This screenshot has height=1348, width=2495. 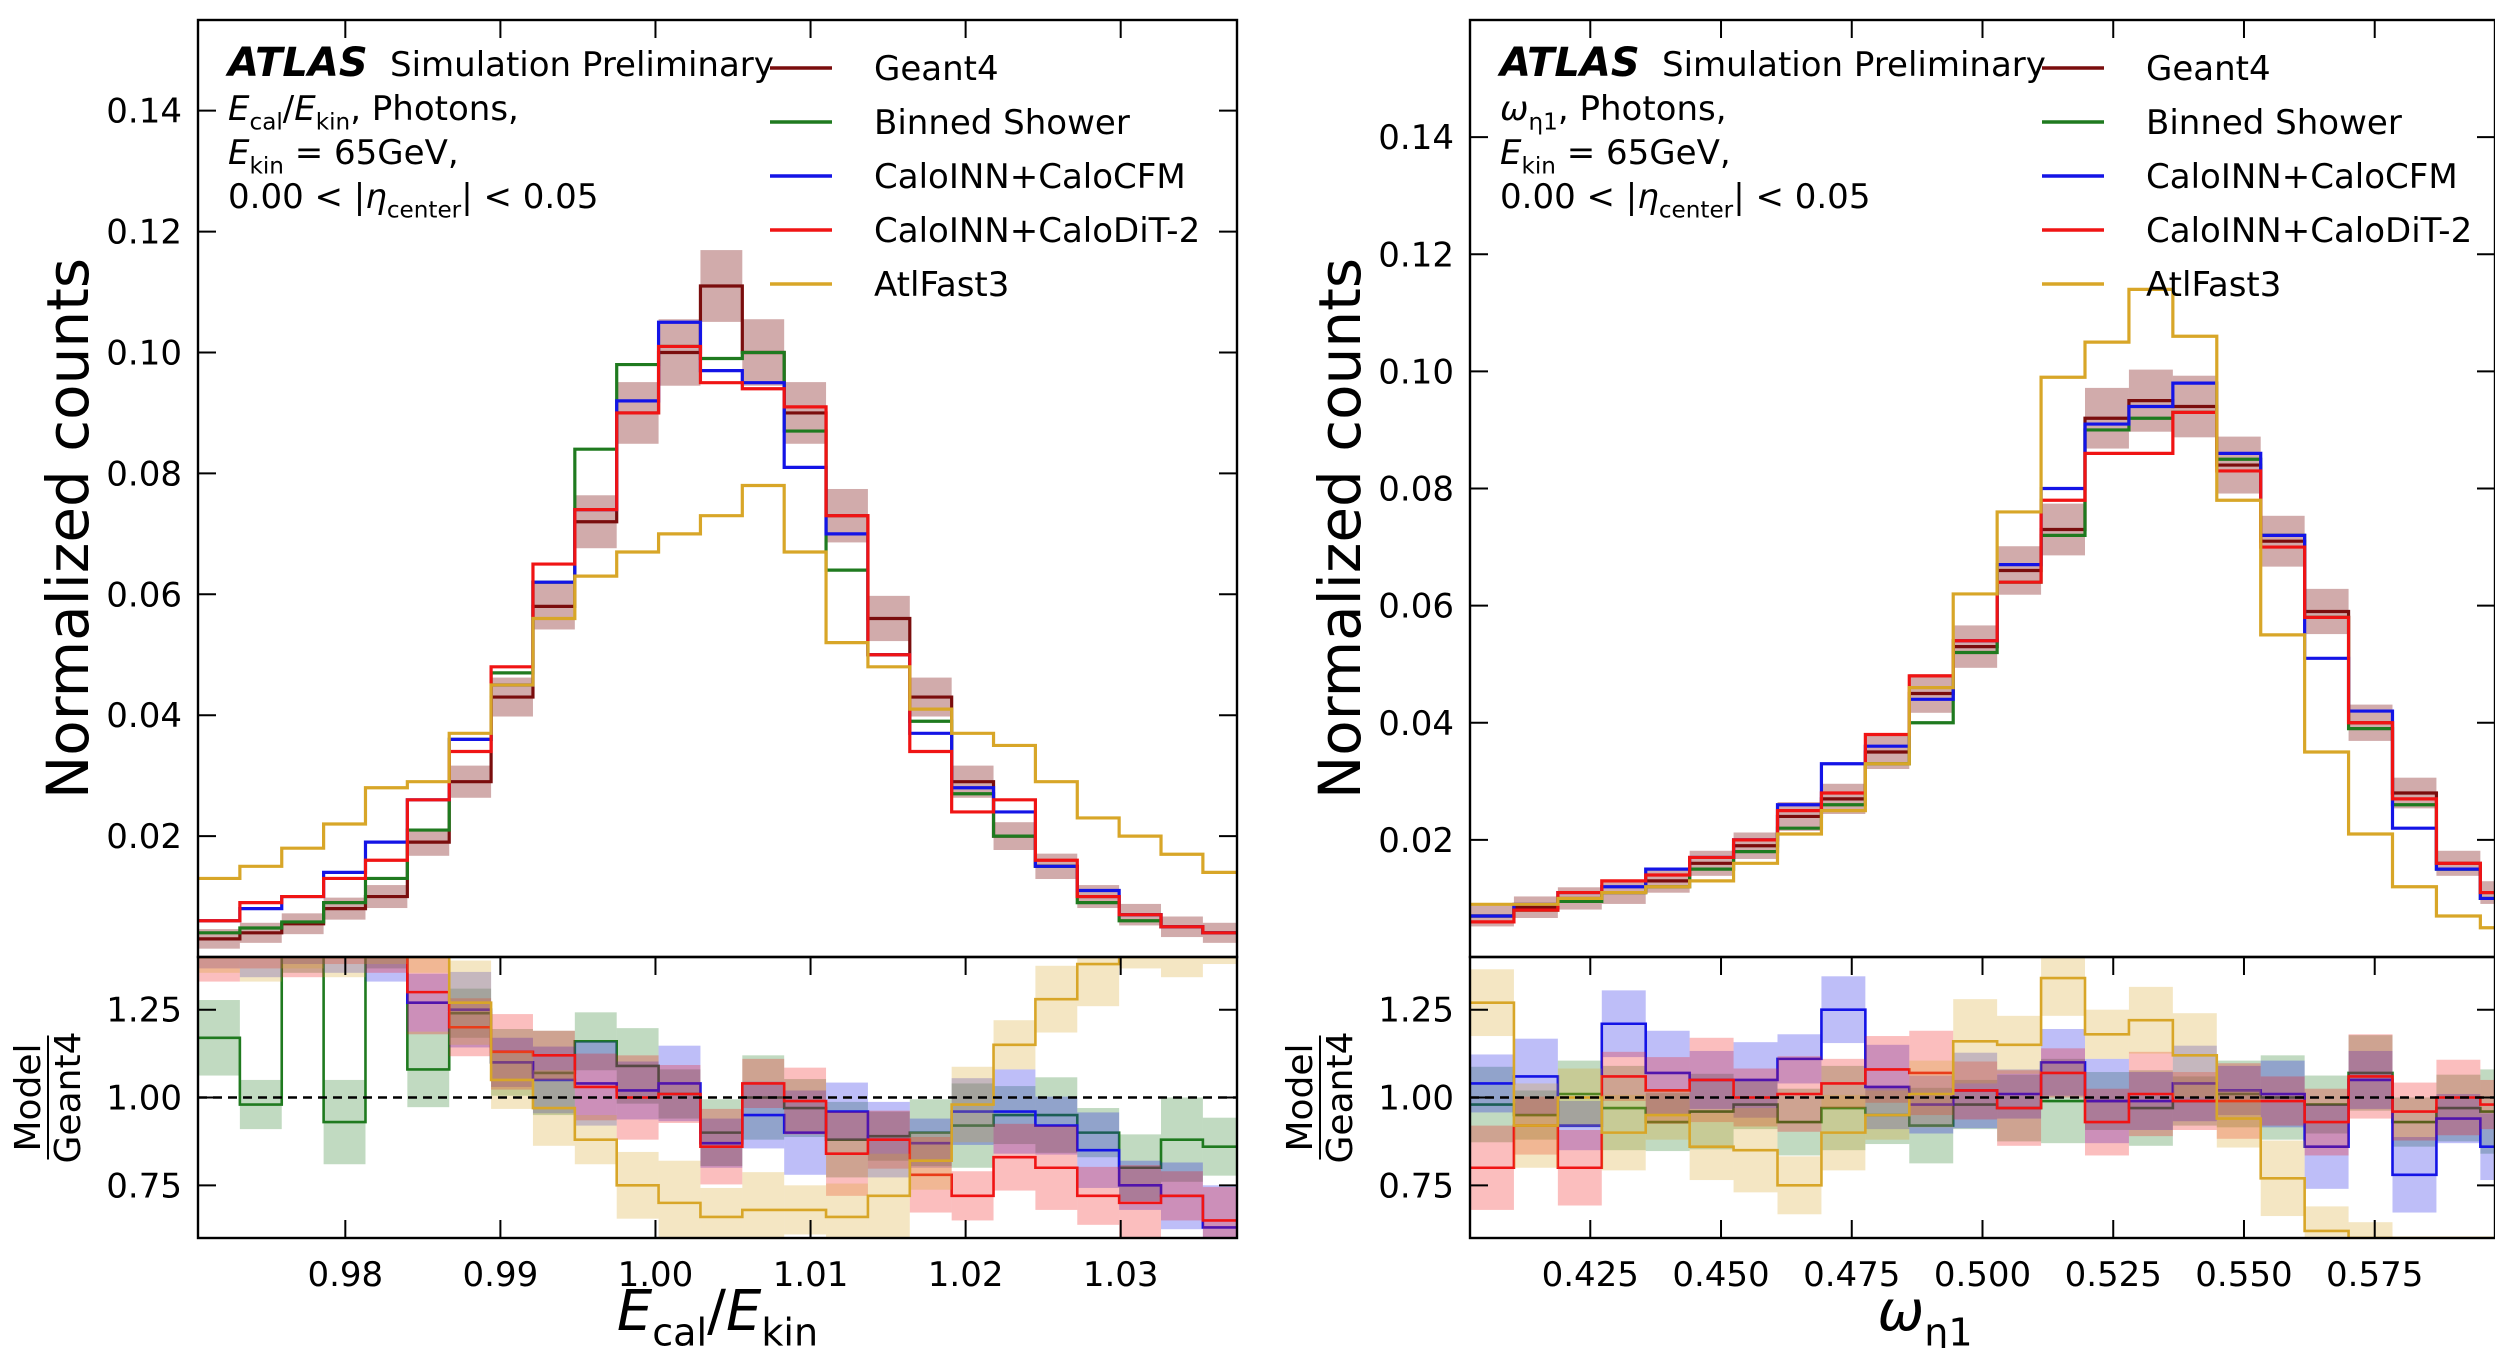 I want to click on x-axis-label: ωη1​, so click(x=1924, y=1313).